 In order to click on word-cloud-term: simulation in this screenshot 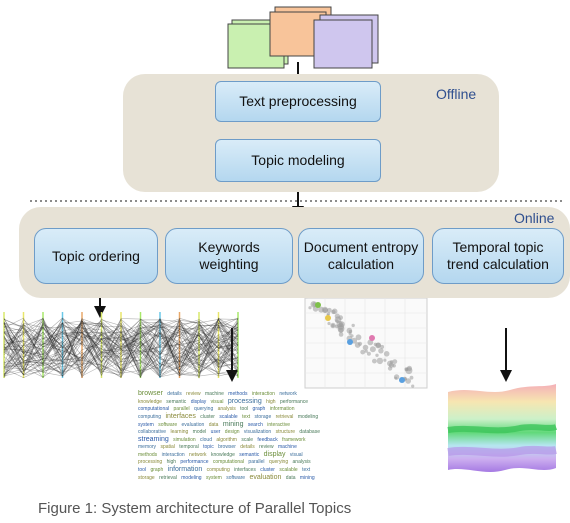, I will do `click(184, 440)`.